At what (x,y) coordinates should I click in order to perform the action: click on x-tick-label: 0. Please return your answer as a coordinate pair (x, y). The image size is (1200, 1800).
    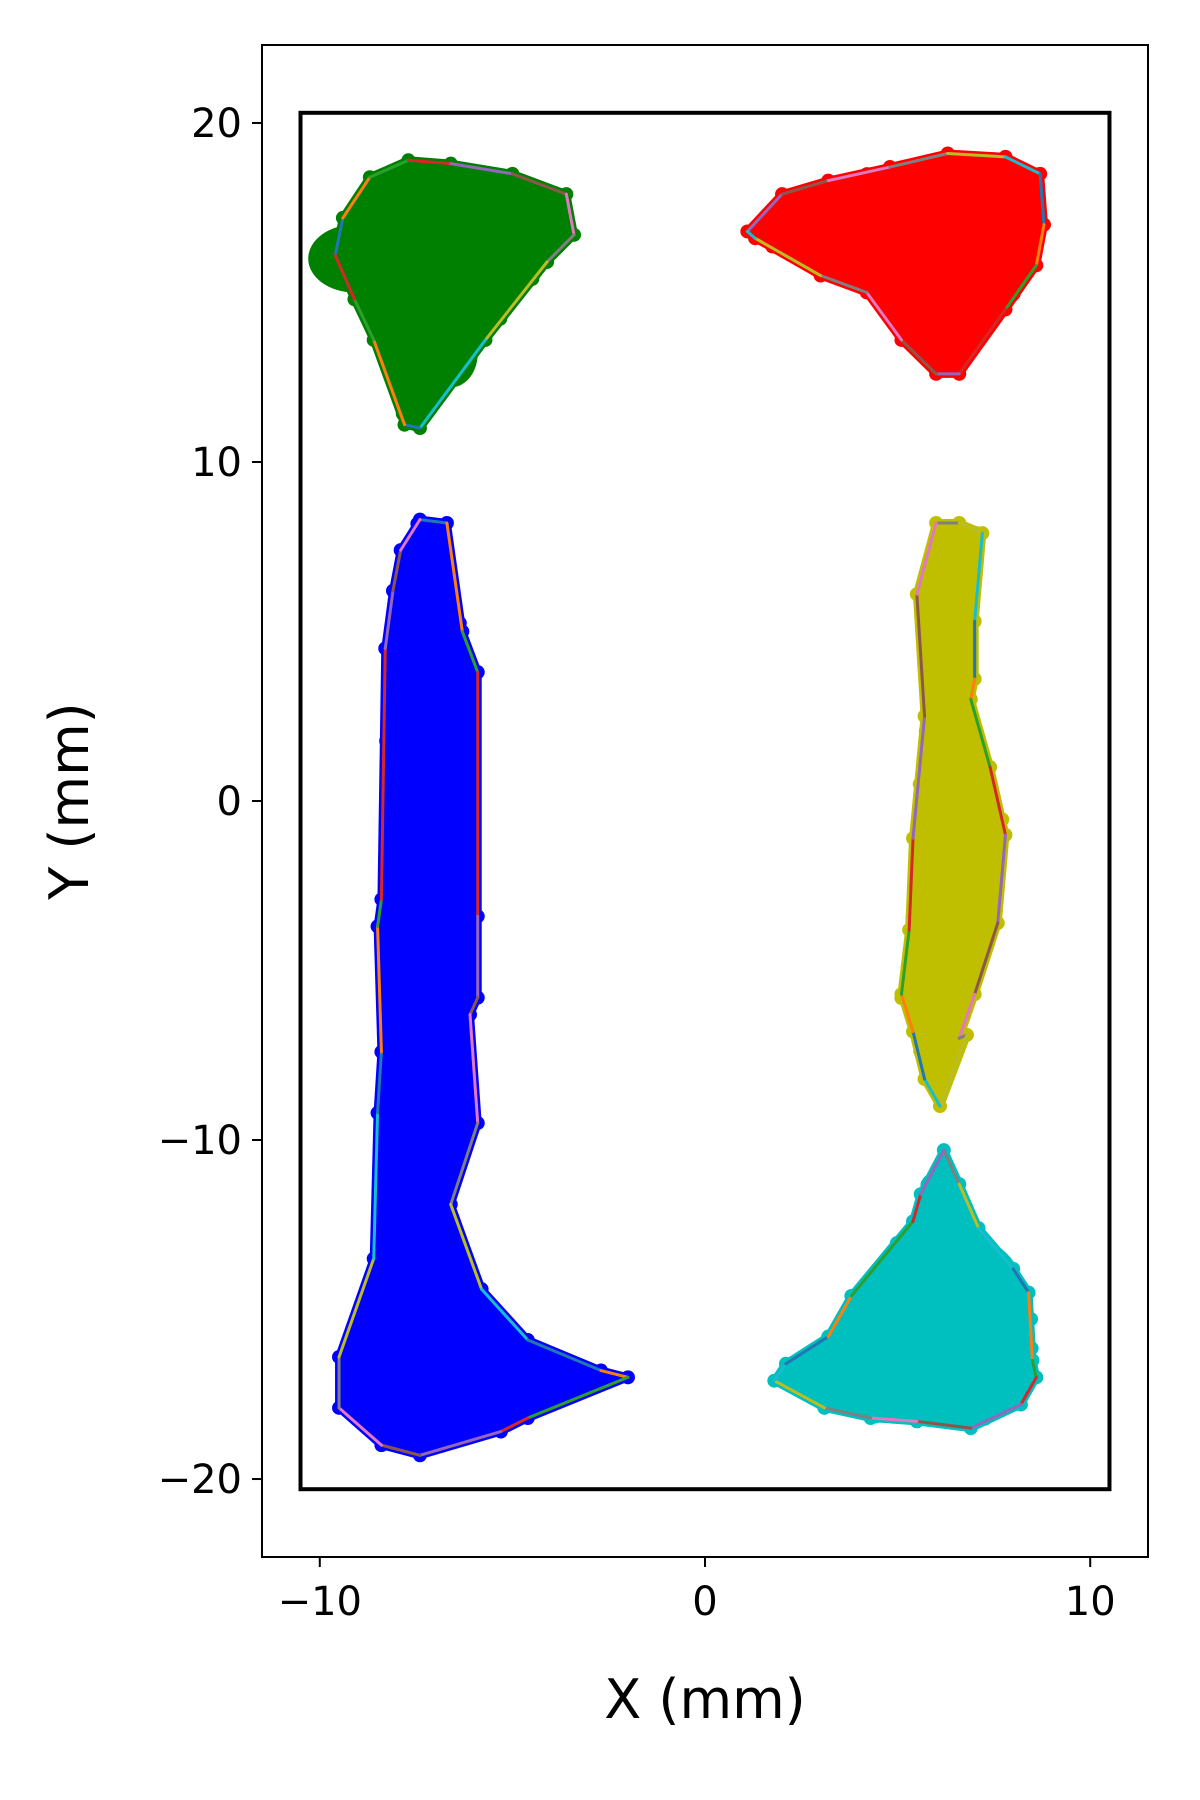
    Looking at the image, I should click on (704, 1602).